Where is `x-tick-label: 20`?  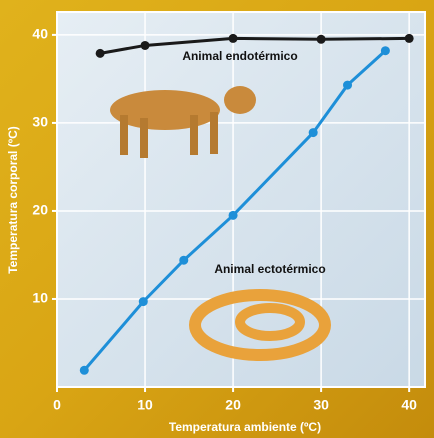 x-tick-label: 20 is located at coordinates (233, 405).